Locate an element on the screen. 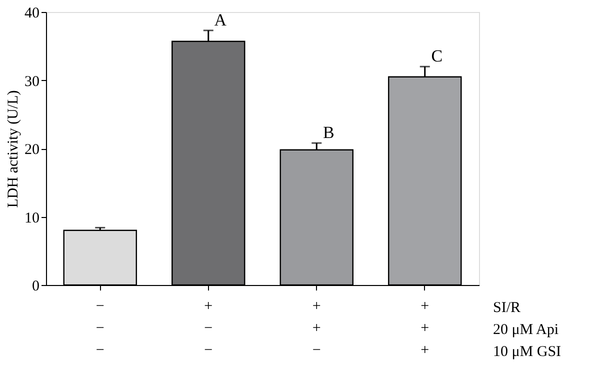 The height and width of the screenshot is (385, 600). x-tick-label: + − − is located at coordinates (208, 328).